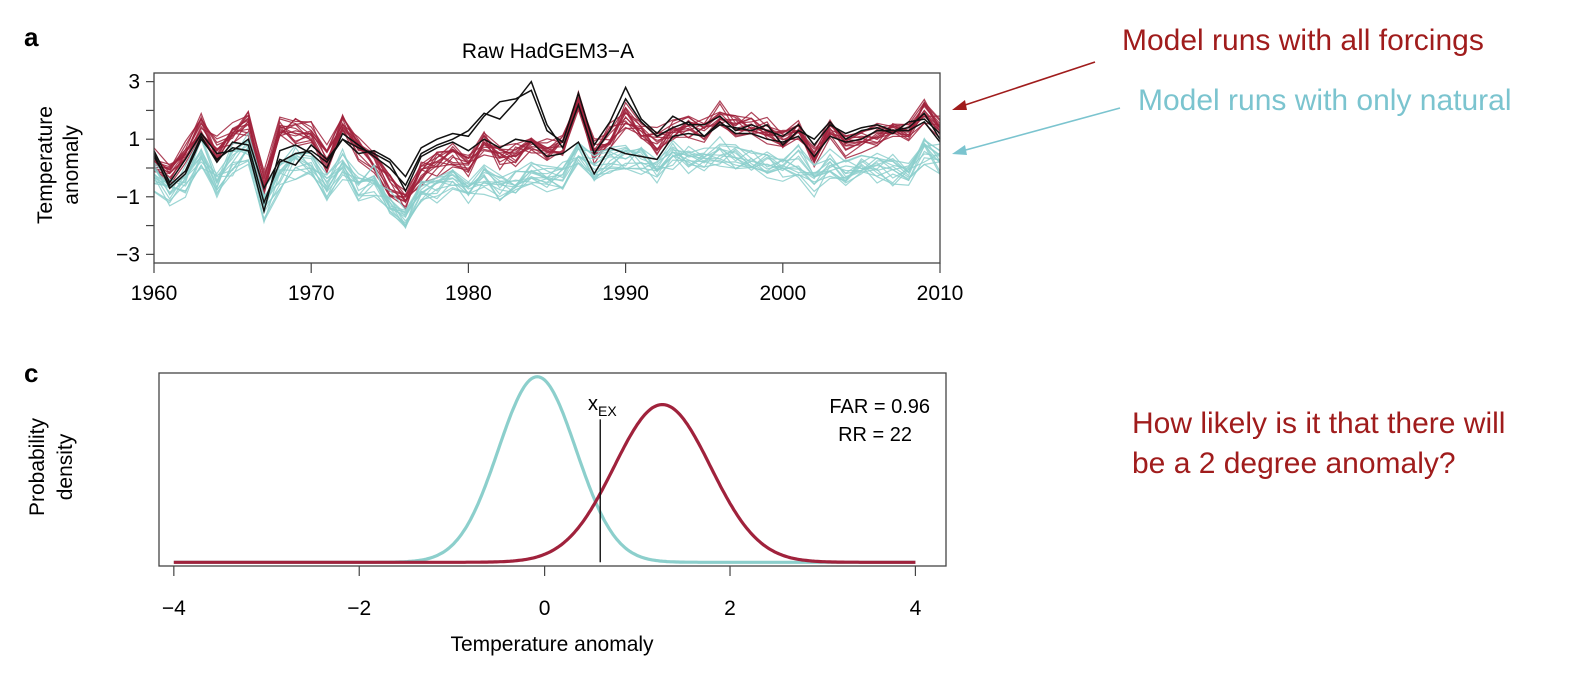 The image size is (1592, 684). What do you see at coordinates (959, 150) in the screenshot?
I see `arrow-natural-head` at bounding box center [959, 150].